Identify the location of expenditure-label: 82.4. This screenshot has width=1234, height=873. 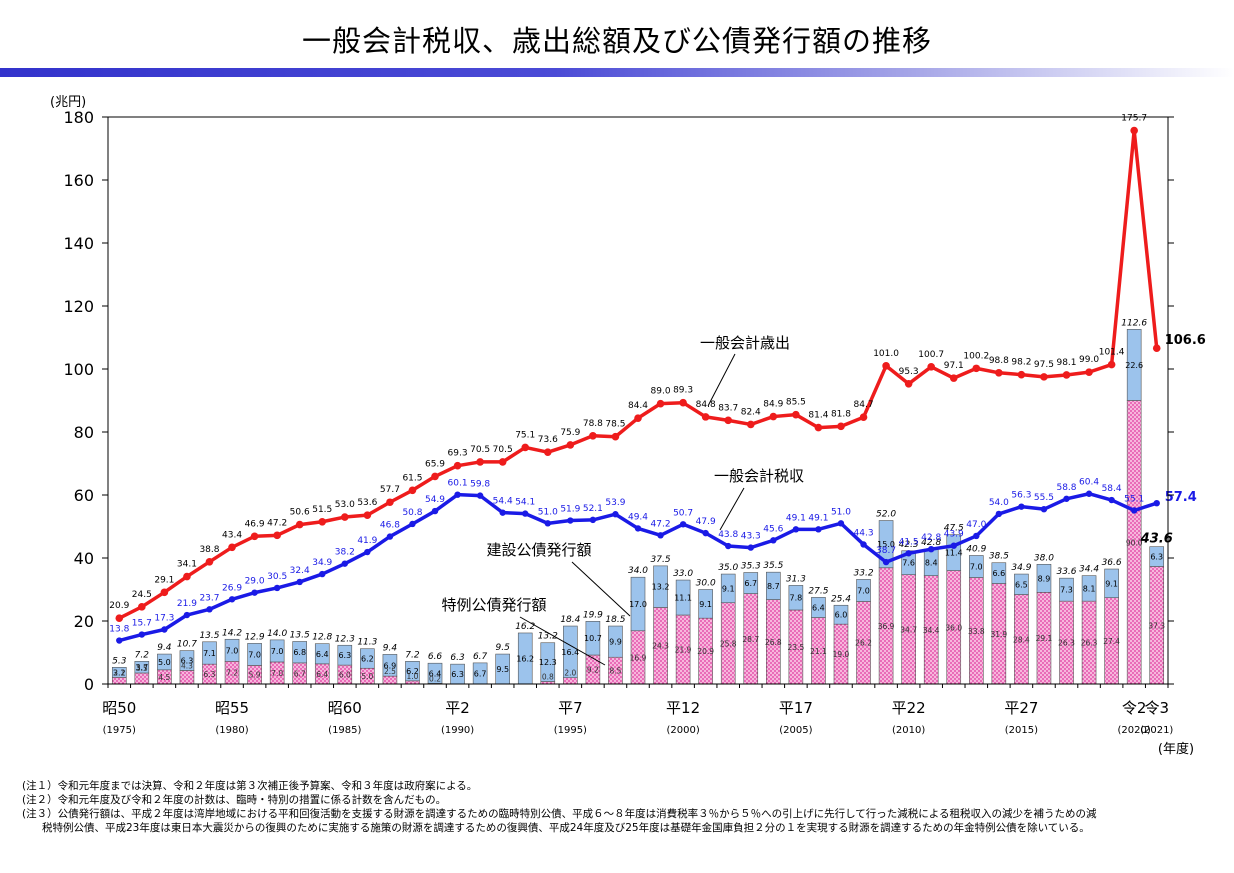
(751, 412).